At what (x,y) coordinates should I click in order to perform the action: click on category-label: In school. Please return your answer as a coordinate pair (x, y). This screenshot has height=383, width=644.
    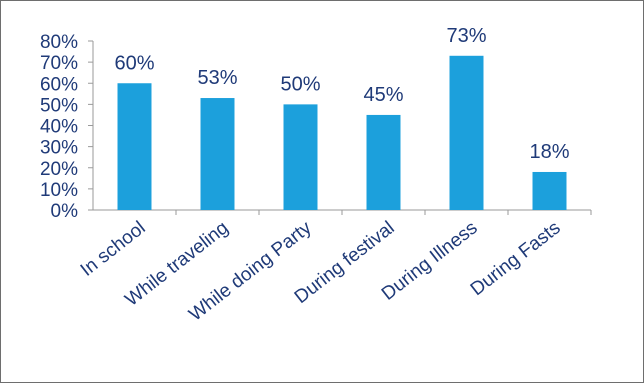
    Looking at the image, I should click on (113, 248).